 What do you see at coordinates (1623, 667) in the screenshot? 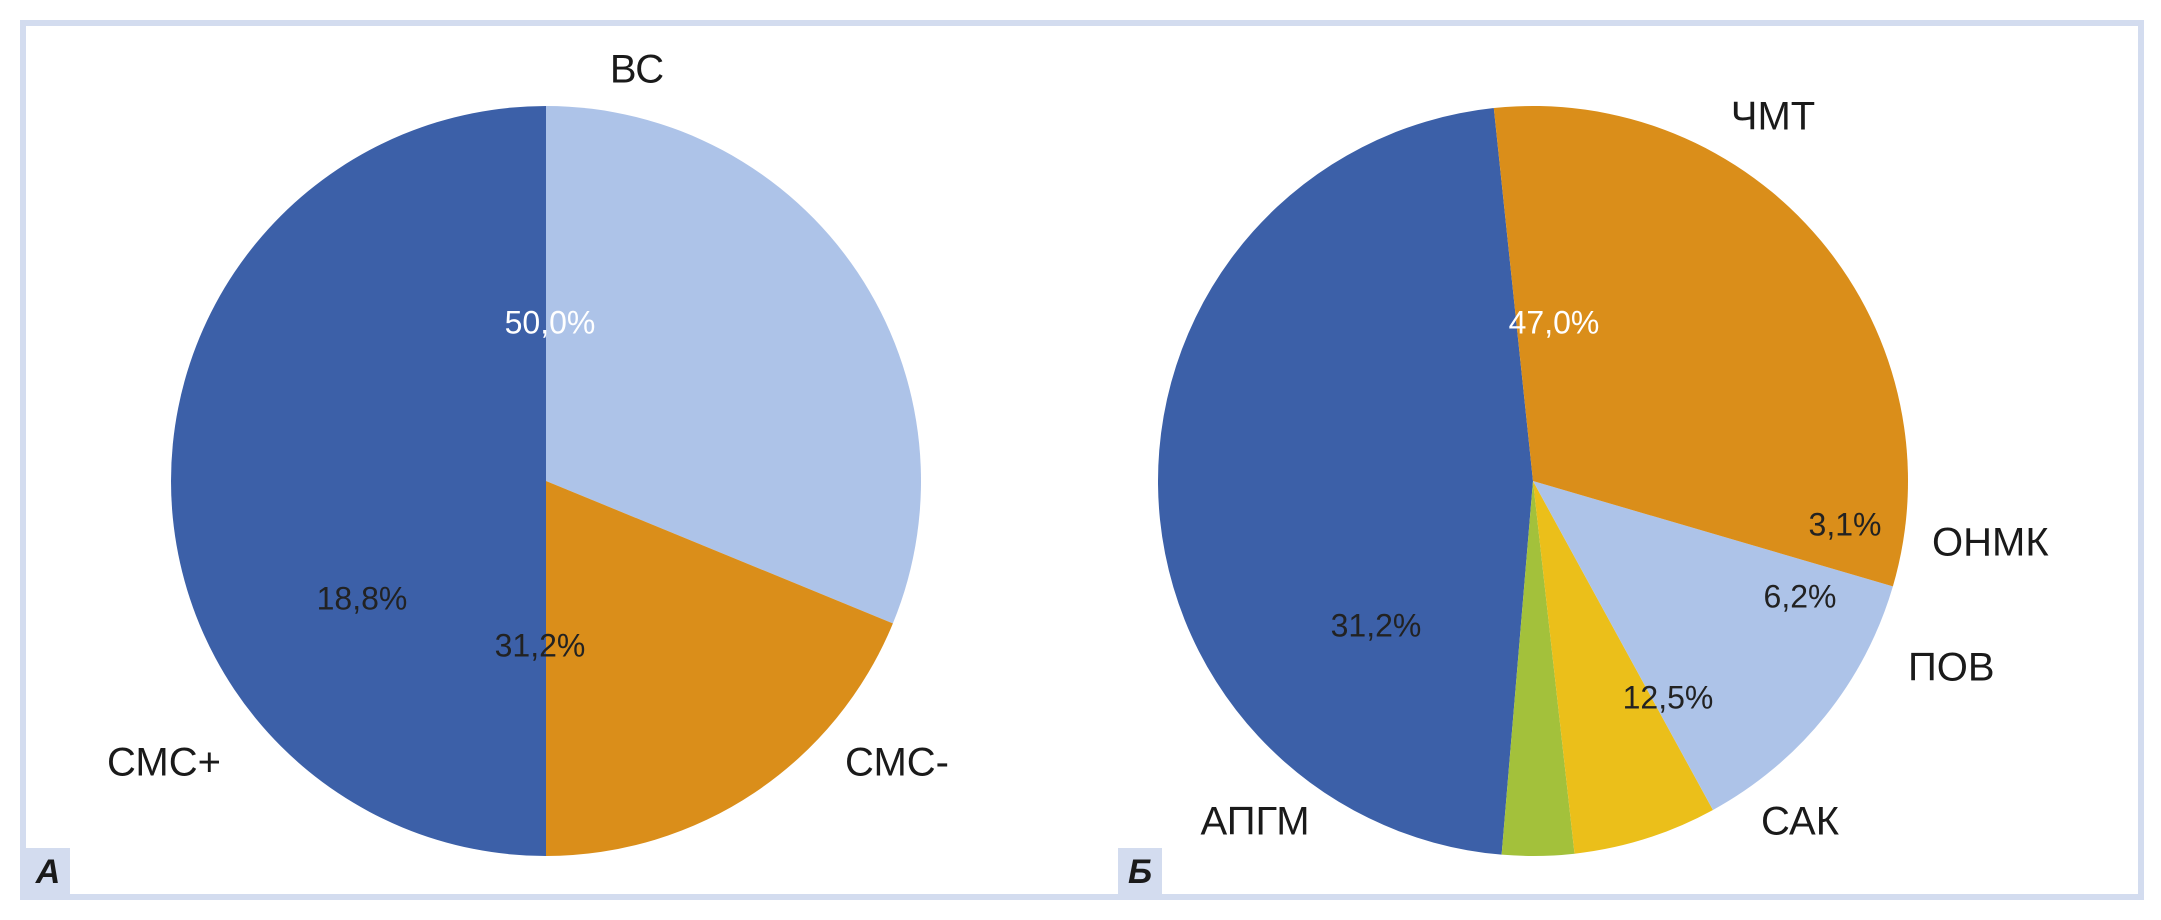
I see `pie-slice-b-pov` at bounding box center [1623, 667].